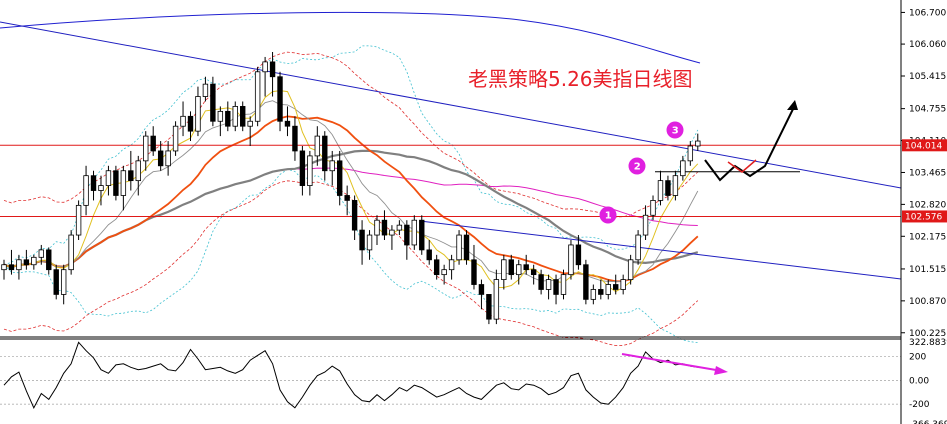 This screenshot has width=947, height=424. Describe the element at coordinates (917, 358) in the screenshot. I see `osc-tick-label: 200` at that location.